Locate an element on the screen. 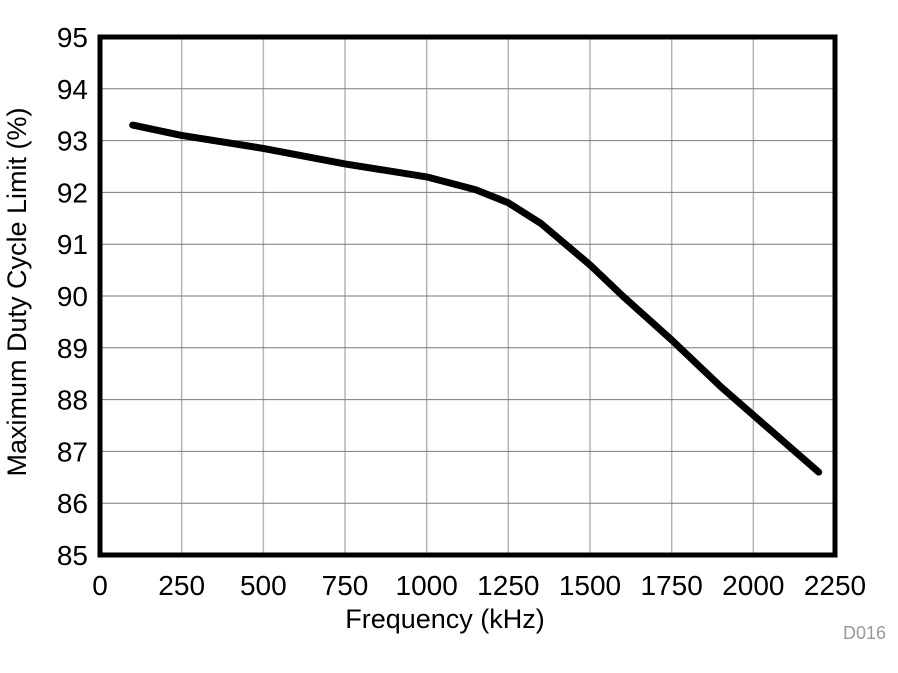  x-tick-label: 1000 is located at coordinates (427, 585).